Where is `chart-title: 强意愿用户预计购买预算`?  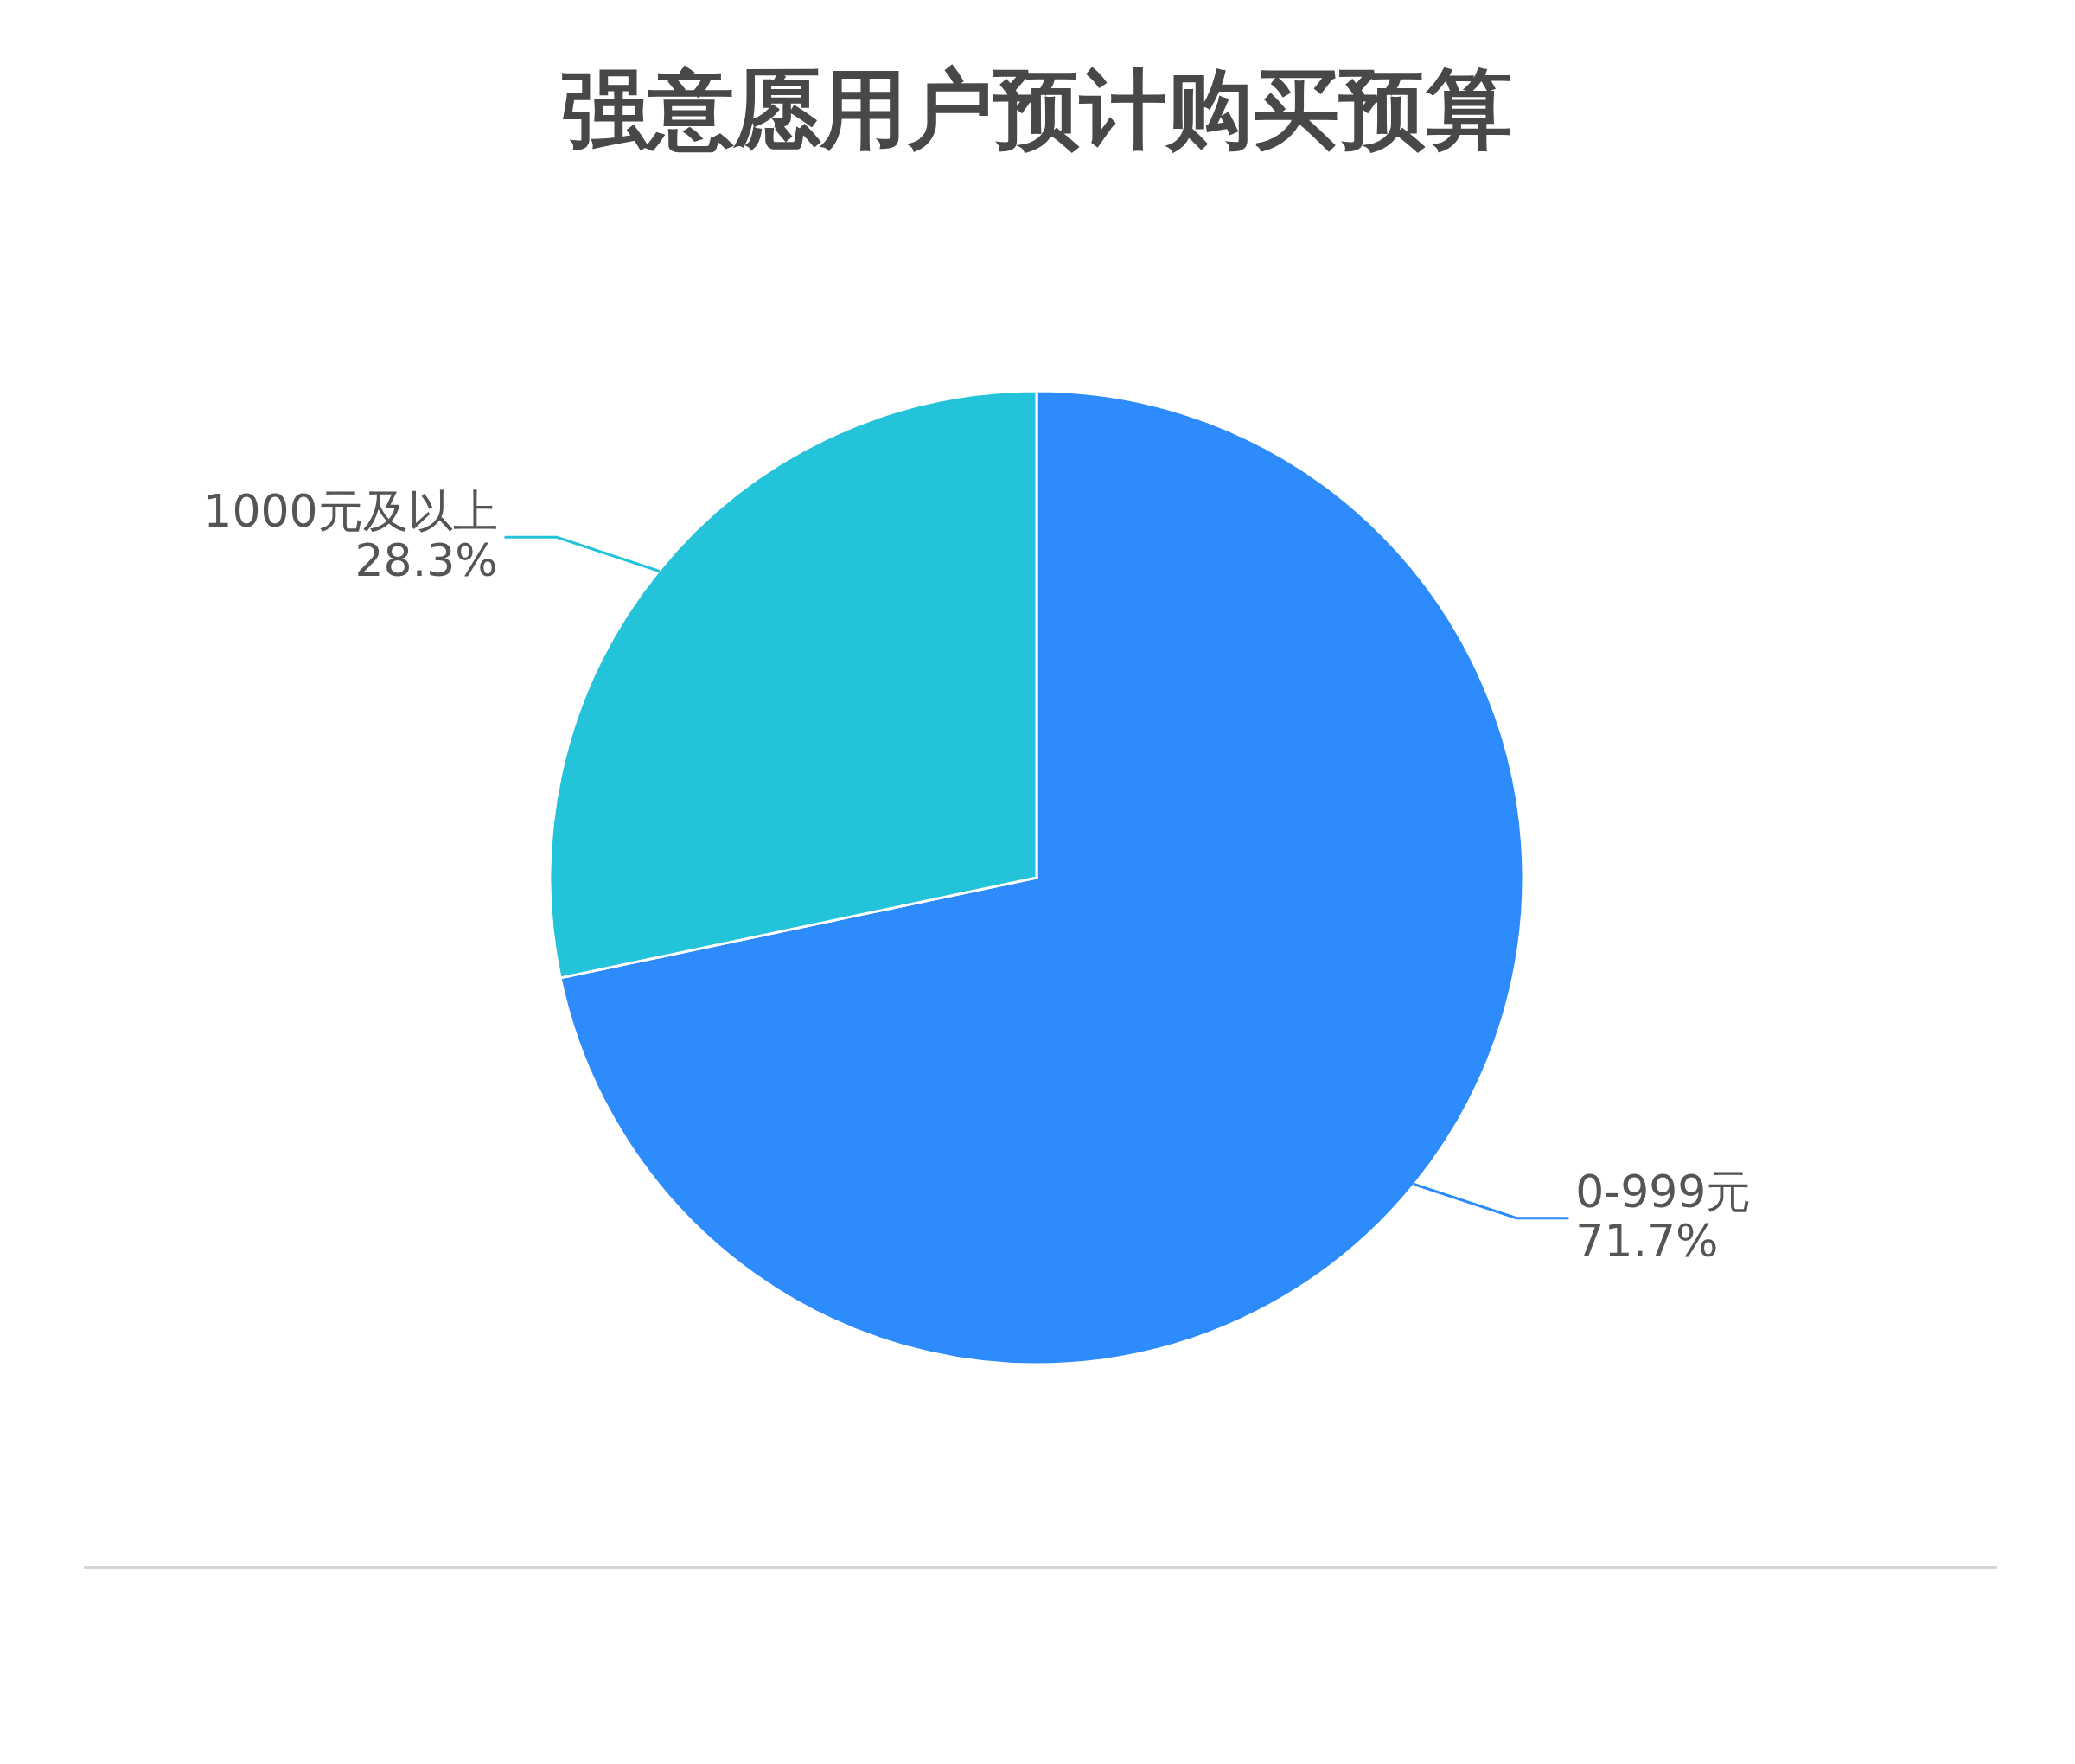
chart-title: 强意愿用户预计购买预算 is located at coordinates (1036, 109).